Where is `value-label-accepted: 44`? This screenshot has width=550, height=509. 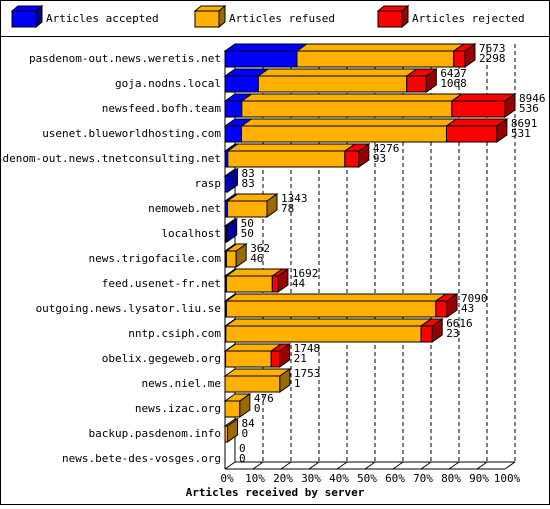 value-label-accepted: 44 is located at coordinates (299, 283).